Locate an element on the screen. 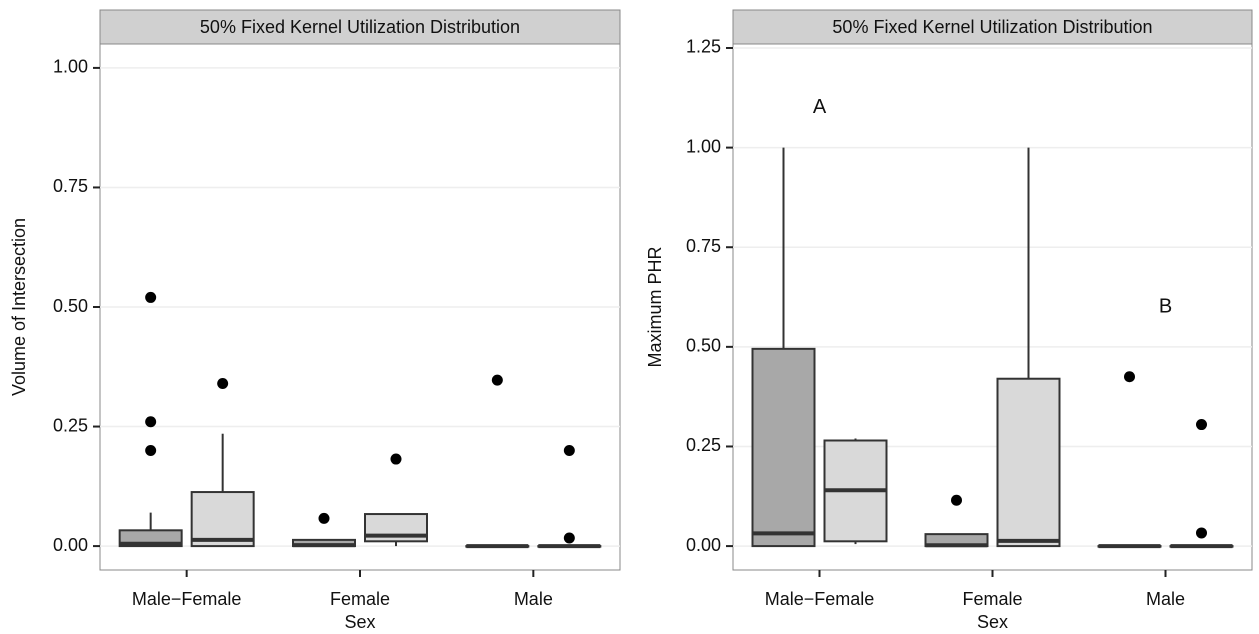 The height and width of the screenshot is (634, 1259). y-tick-label: 1.25 is located at coordinates (703, 47).